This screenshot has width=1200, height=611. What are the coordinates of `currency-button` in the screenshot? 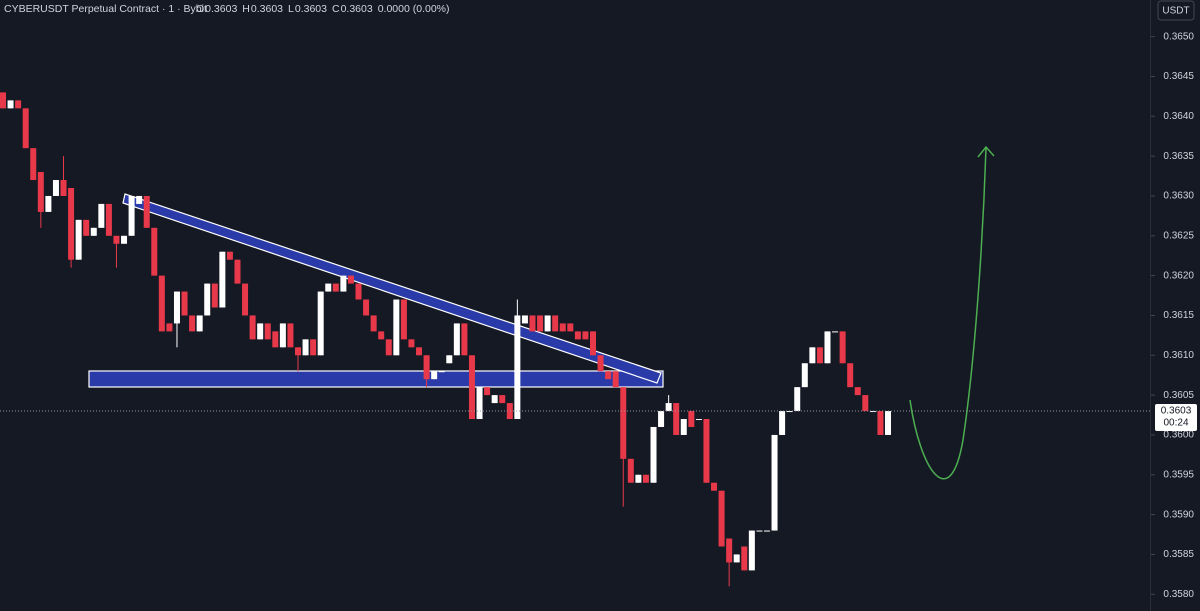 It's located at (1176, 10).